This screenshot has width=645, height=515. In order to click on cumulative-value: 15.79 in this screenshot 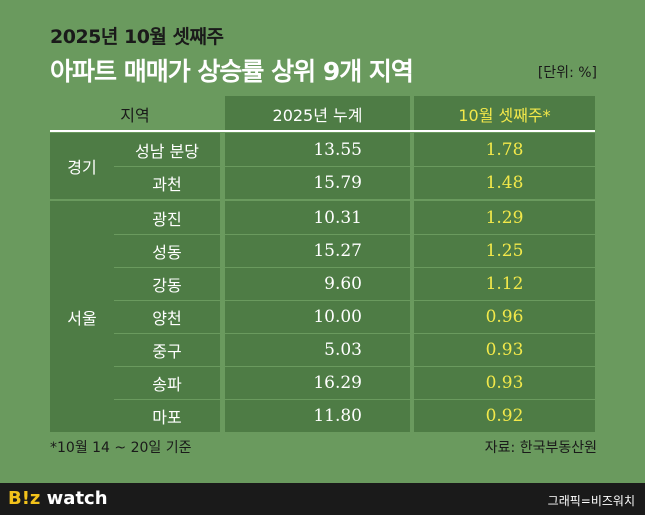, I will do `click(337, 182)`.